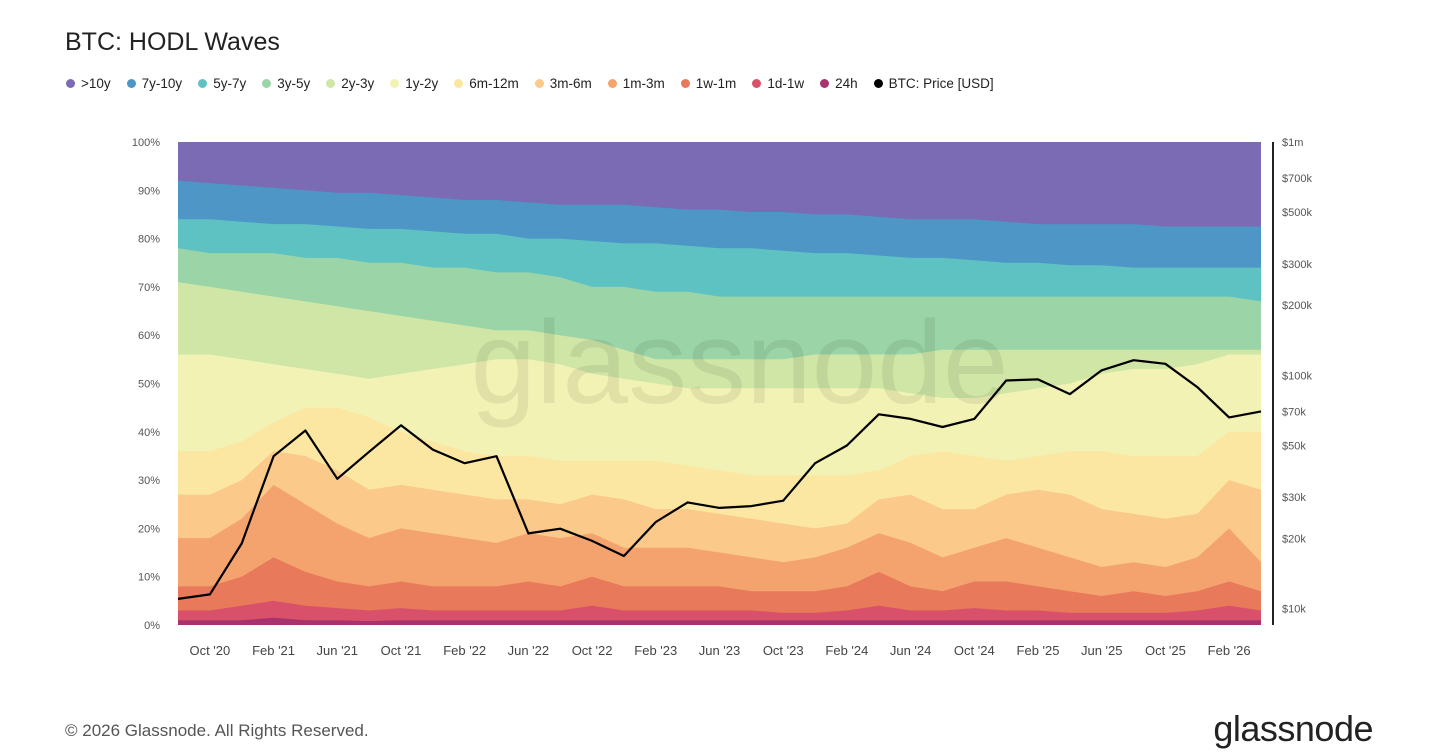  Describe the element at coordinates (149, 481) in the screenshot. I see `y-left-tick-label: 30%` at that location.